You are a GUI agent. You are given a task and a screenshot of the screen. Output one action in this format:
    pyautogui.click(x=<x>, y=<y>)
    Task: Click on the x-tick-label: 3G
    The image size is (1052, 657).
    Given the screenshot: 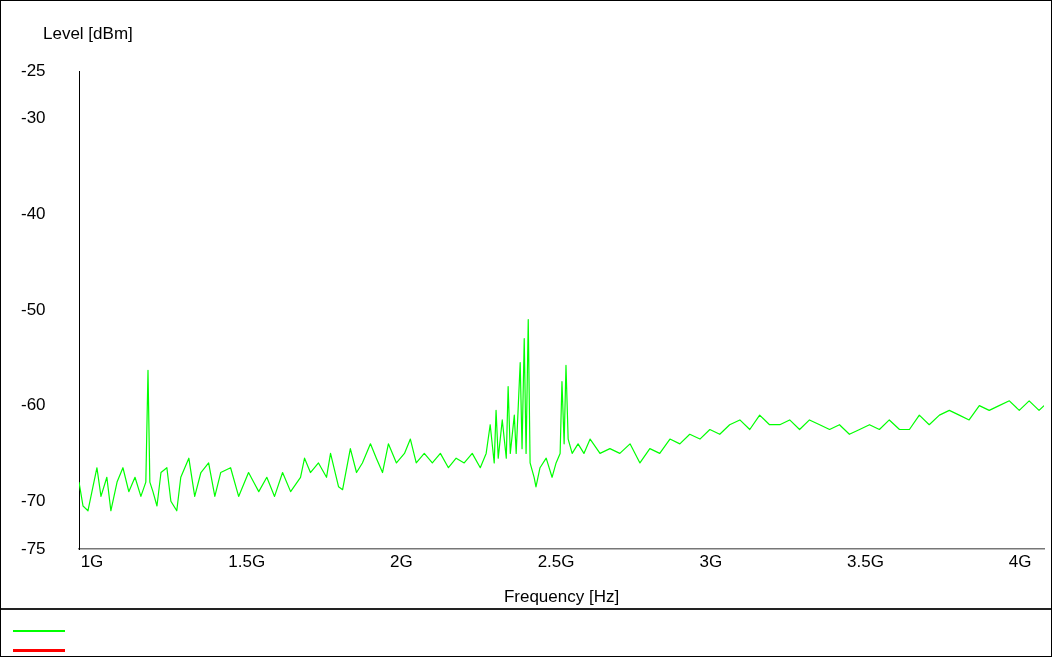 What is the action you would take?
    pyautogui.click(x=711, y=561)
    